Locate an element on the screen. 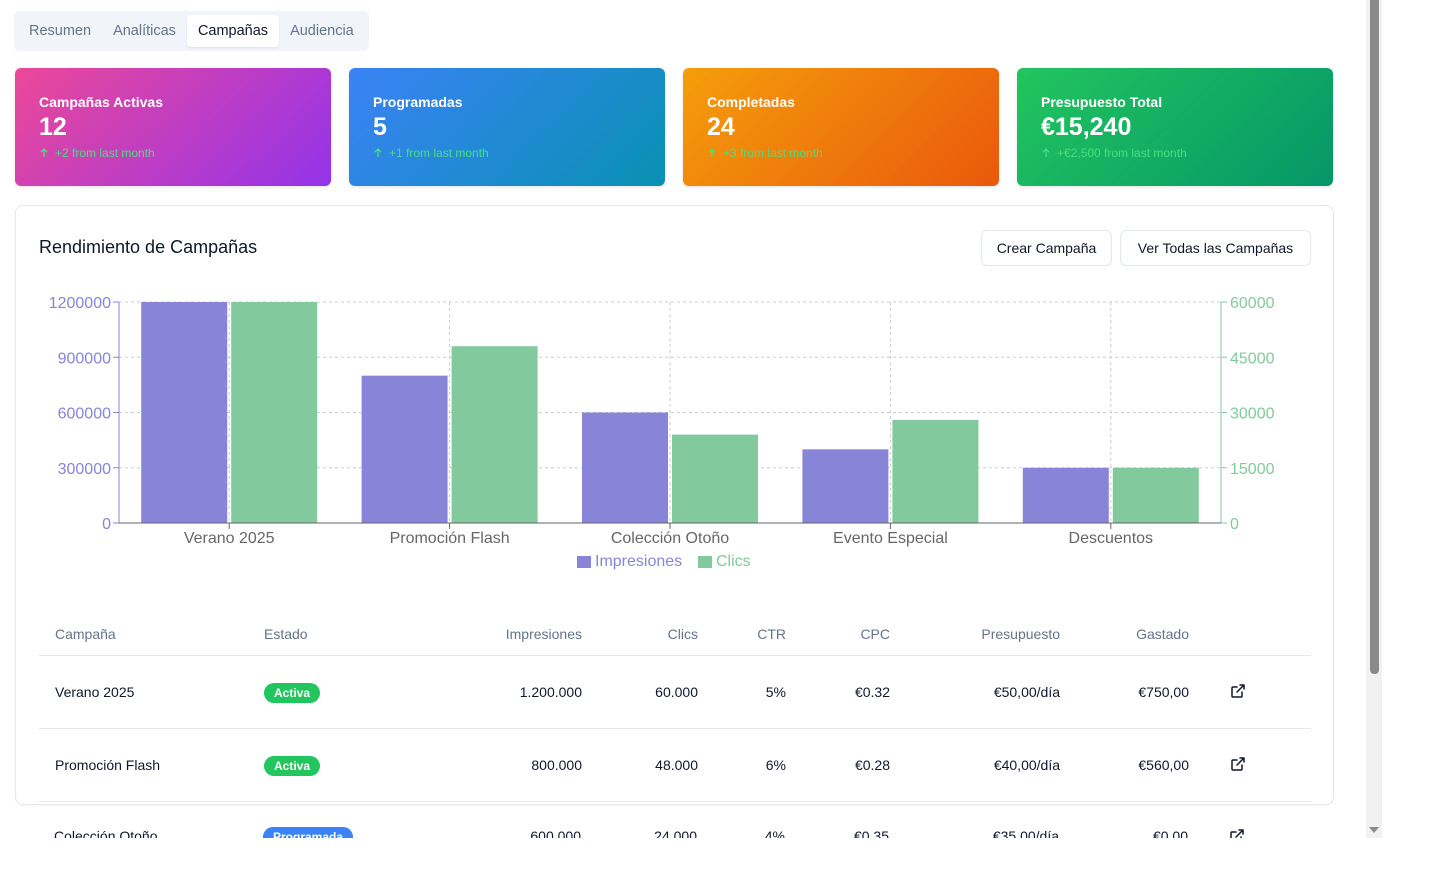 Image resolution: width=1436 pixels, height=876 pixels. stat-trend: +2 from last month is located at coordinates (173, 153).